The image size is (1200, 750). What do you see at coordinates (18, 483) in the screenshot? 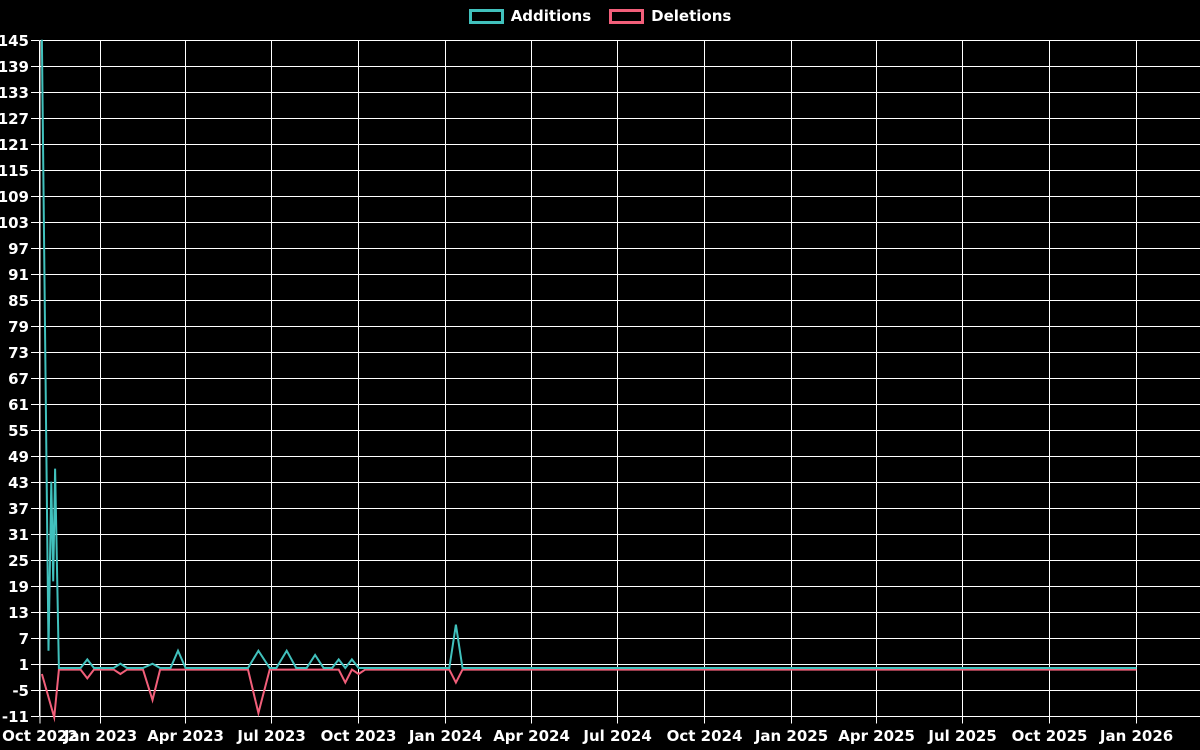
I see `y-tick-label: 43` at bounding box center [18, 483].